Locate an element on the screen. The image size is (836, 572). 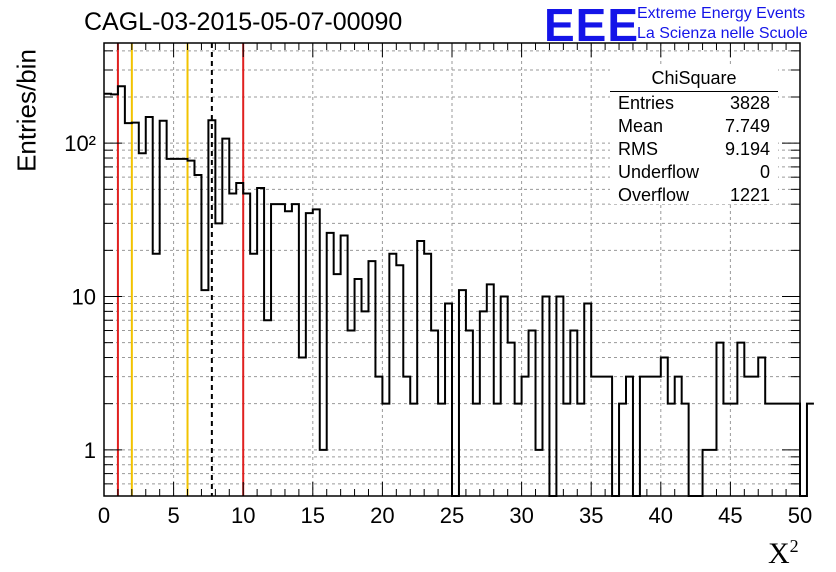
x-axis-label: X2 is located at coordinates (783, 553).